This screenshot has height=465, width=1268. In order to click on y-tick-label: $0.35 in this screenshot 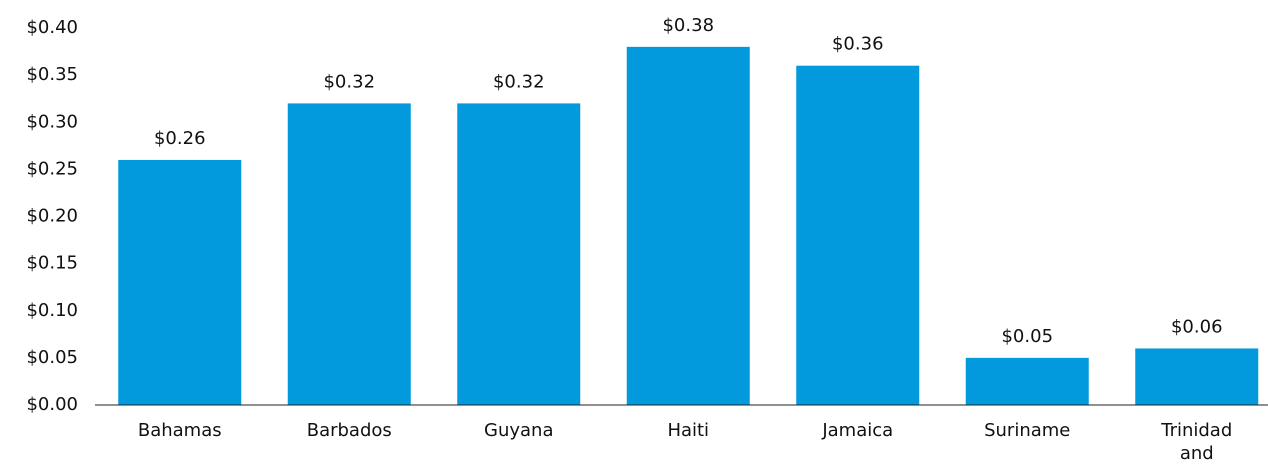, I will do `click(52, 74)`.